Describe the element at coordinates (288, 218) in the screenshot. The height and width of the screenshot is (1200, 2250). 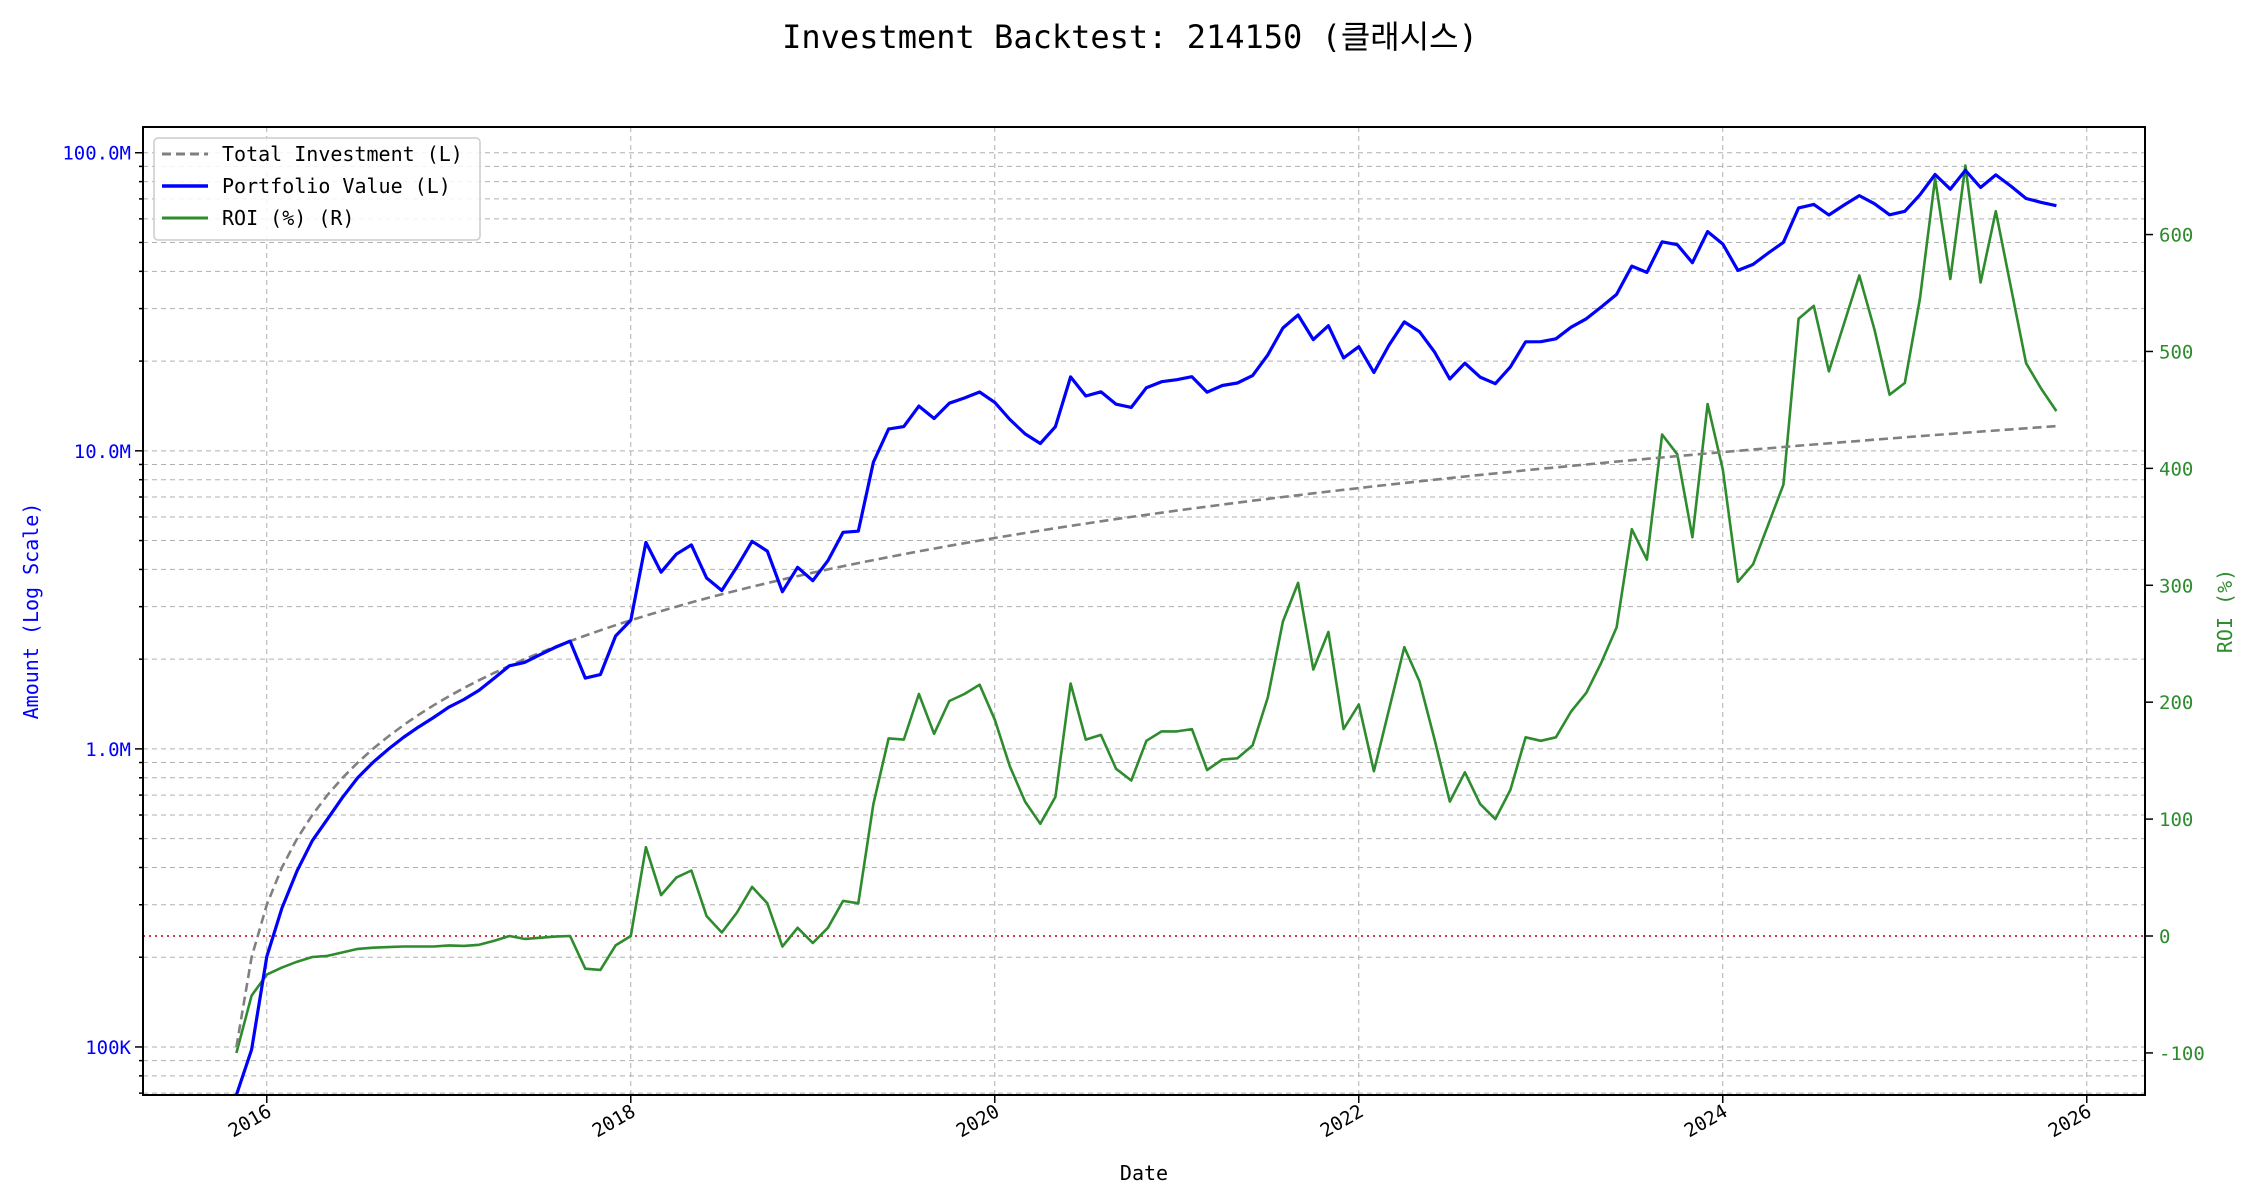
I see `legend-roi-label: ROI (%) (R)` at that location.